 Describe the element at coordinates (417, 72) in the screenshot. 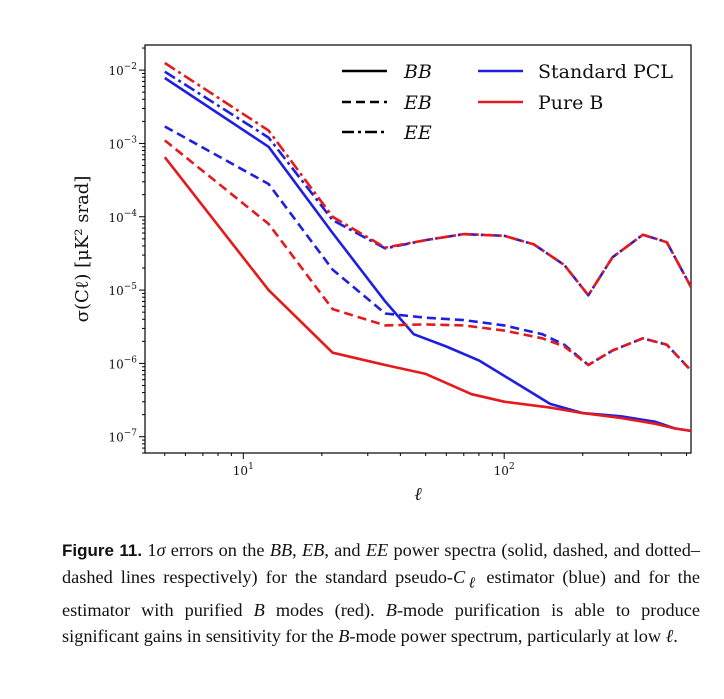

I see `legend-label-bb: BB` at that location.